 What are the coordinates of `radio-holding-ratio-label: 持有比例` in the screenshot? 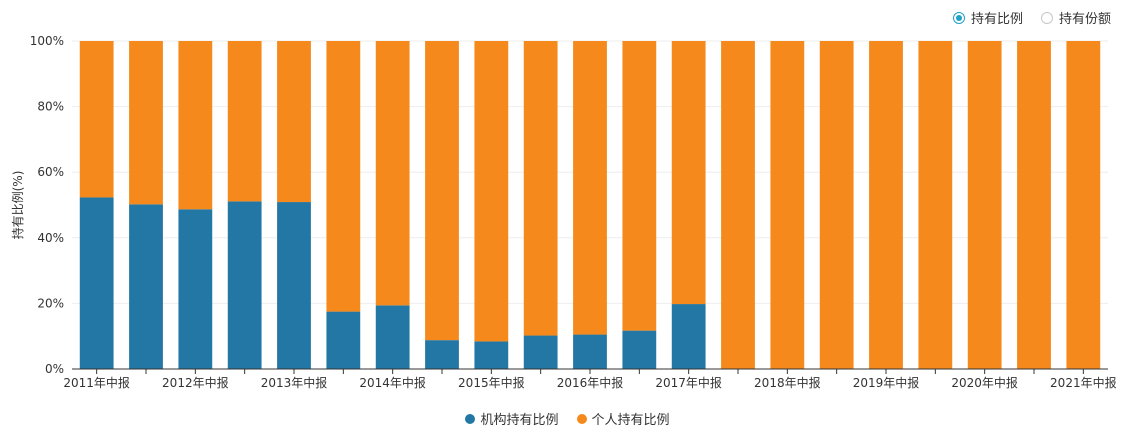 It's located at (996, 19).